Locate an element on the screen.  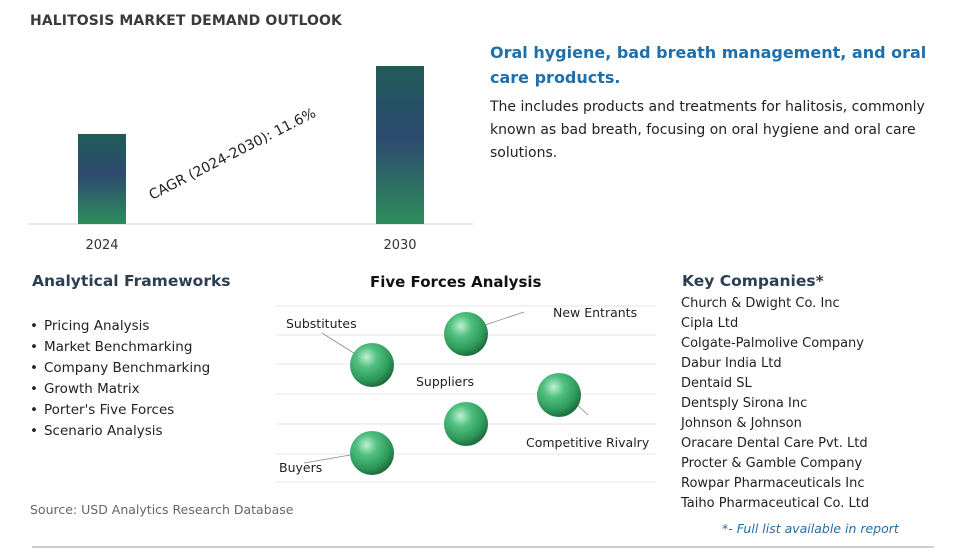
x-tick-label: 2024 is located at coordinates (101, 245).